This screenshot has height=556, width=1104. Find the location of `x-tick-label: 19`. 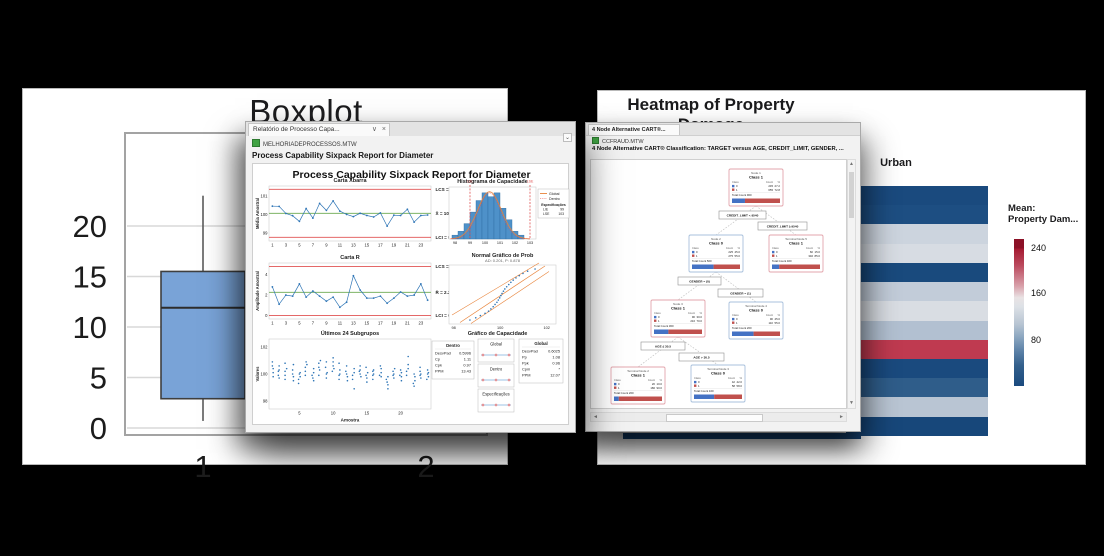

x-tick-label: 19 is located at coordinates (394, 245).